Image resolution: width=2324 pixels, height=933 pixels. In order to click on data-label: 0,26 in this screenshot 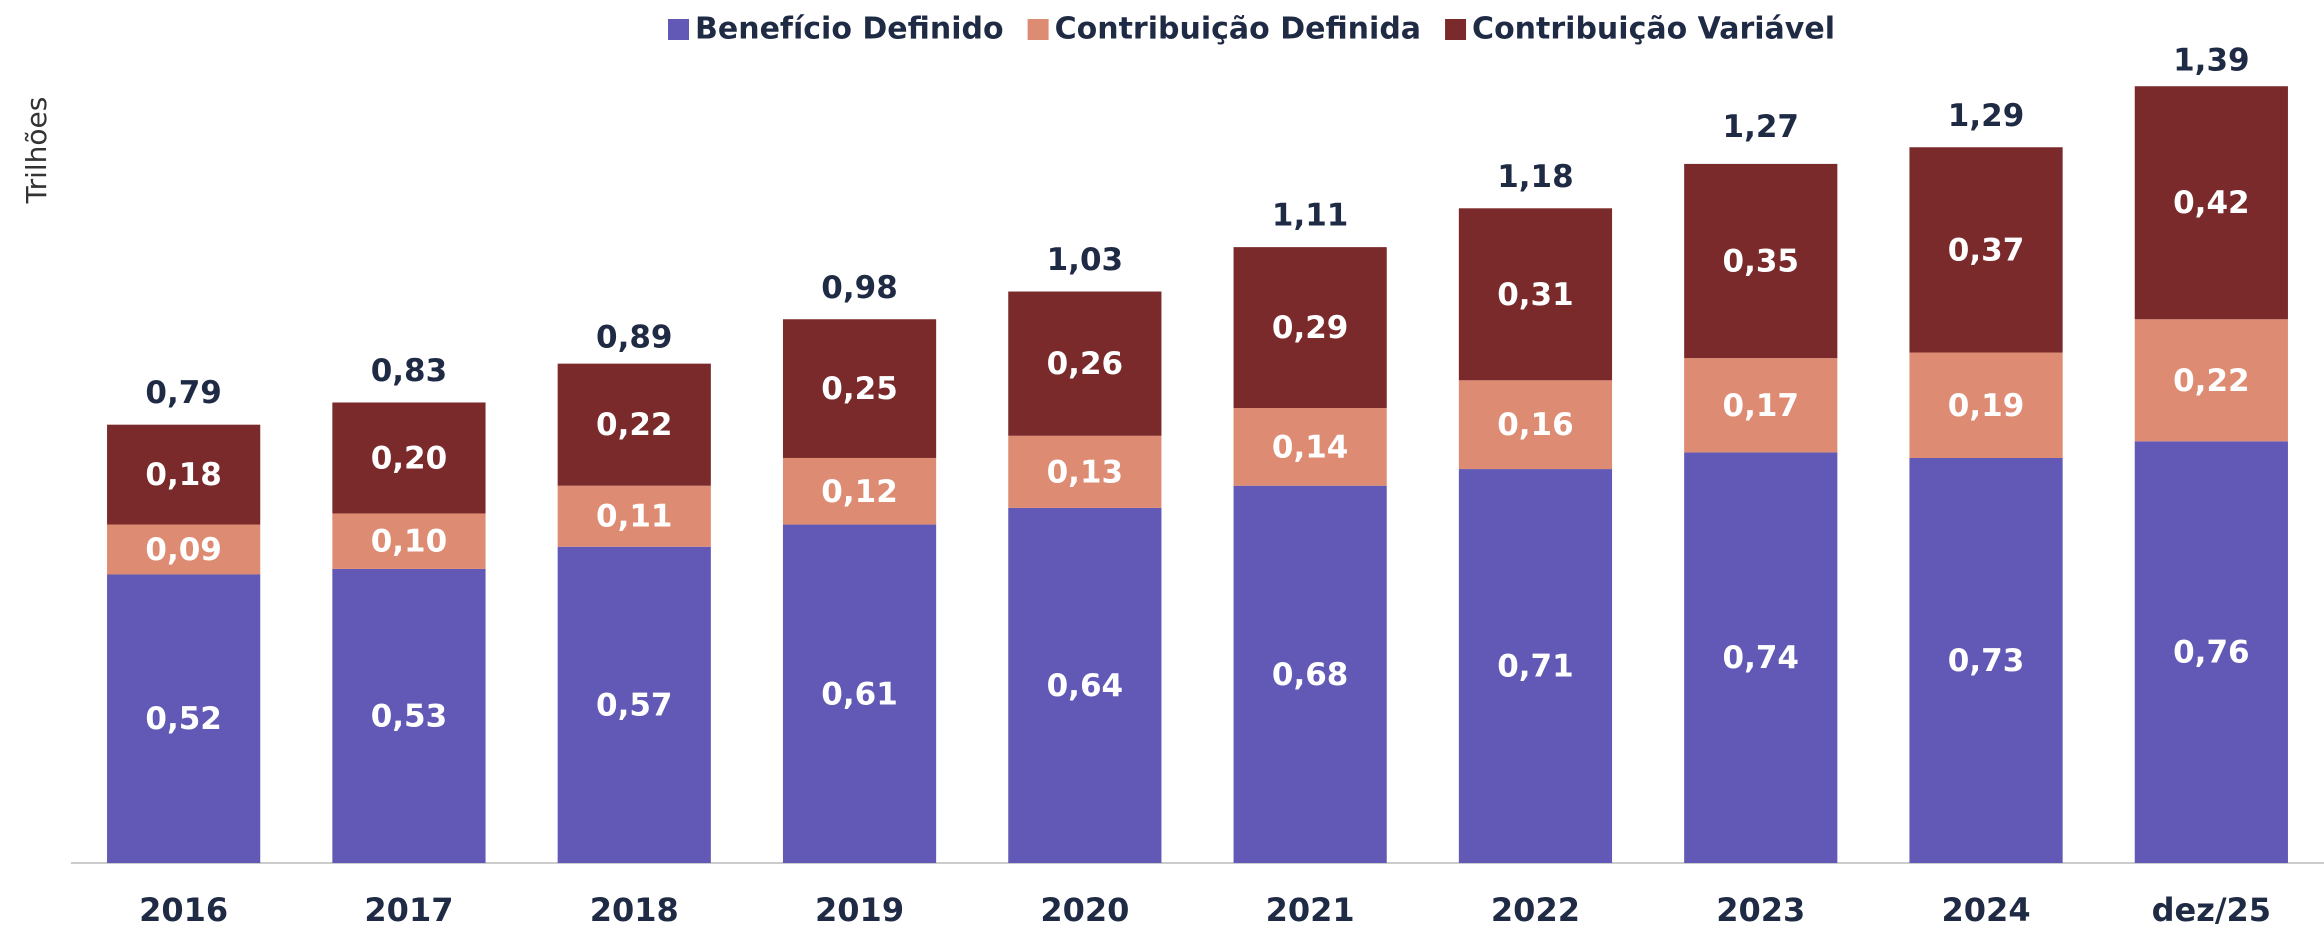, I will do `click(1085, 364)`.